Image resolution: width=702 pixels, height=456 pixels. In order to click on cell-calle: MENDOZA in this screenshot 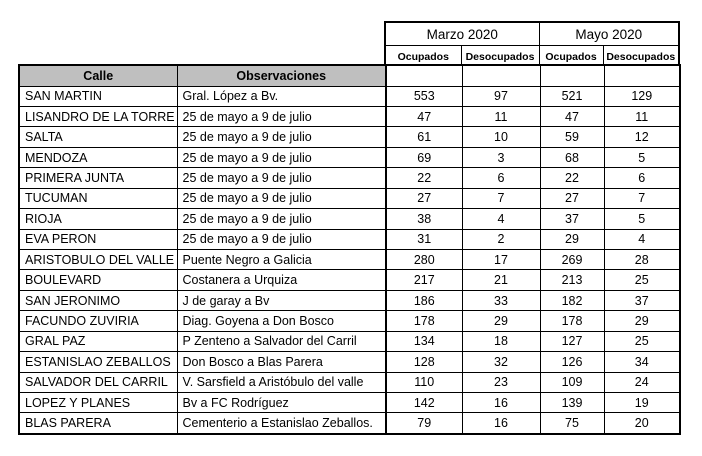, I will do `click(98, 157)`.